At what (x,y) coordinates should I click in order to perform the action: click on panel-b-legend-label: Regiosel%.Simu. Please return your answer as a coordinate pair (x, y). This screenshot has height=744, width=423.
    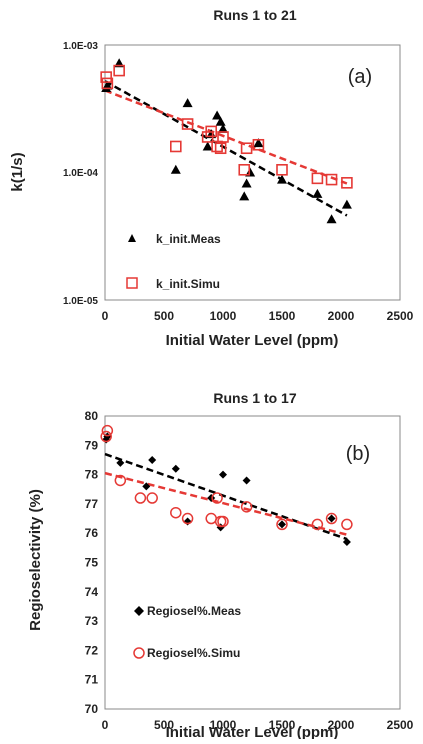
    Looking at the image, I should click on (193, 653).